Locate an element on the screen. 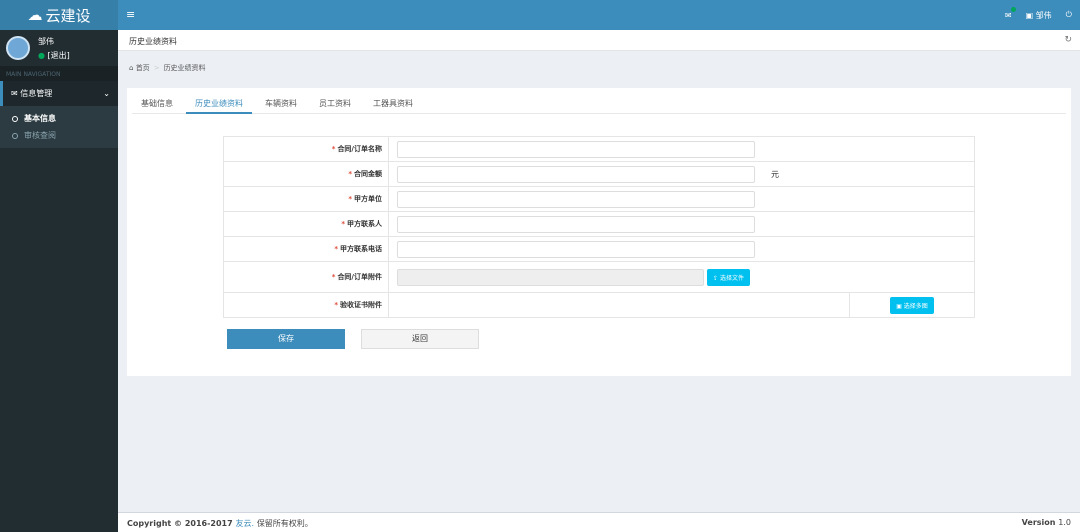  breadcrumb: ⌂ 首页 > 历史业绩资料 is located at coordinates (167, 68).